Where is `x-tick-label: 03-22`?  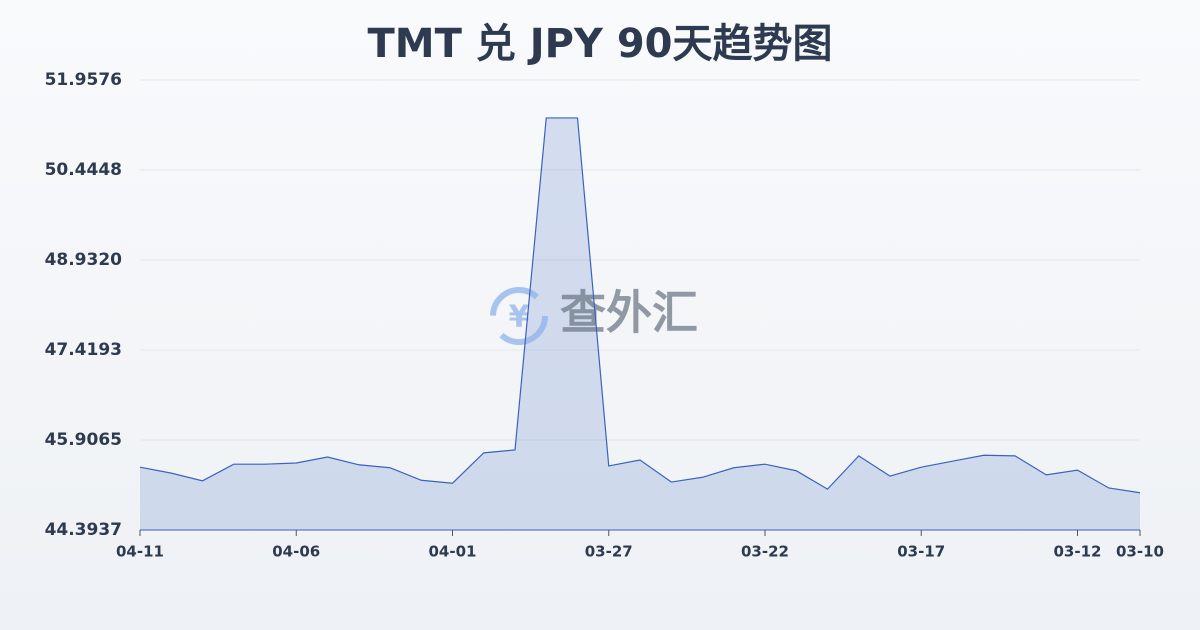 x-tick-label: 03-22 is located at coordinates (765, 552).